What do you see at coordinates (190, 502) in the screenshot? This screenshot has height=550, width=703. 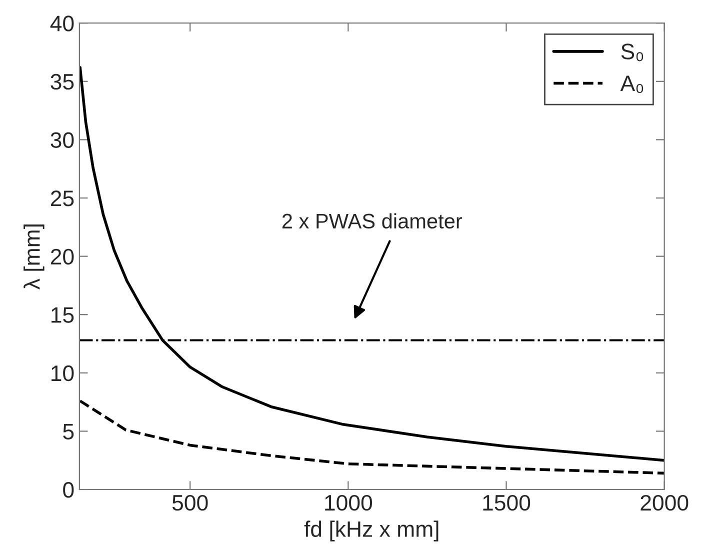 I see `x-tick-label: 500` at bounding box center [190, 502].